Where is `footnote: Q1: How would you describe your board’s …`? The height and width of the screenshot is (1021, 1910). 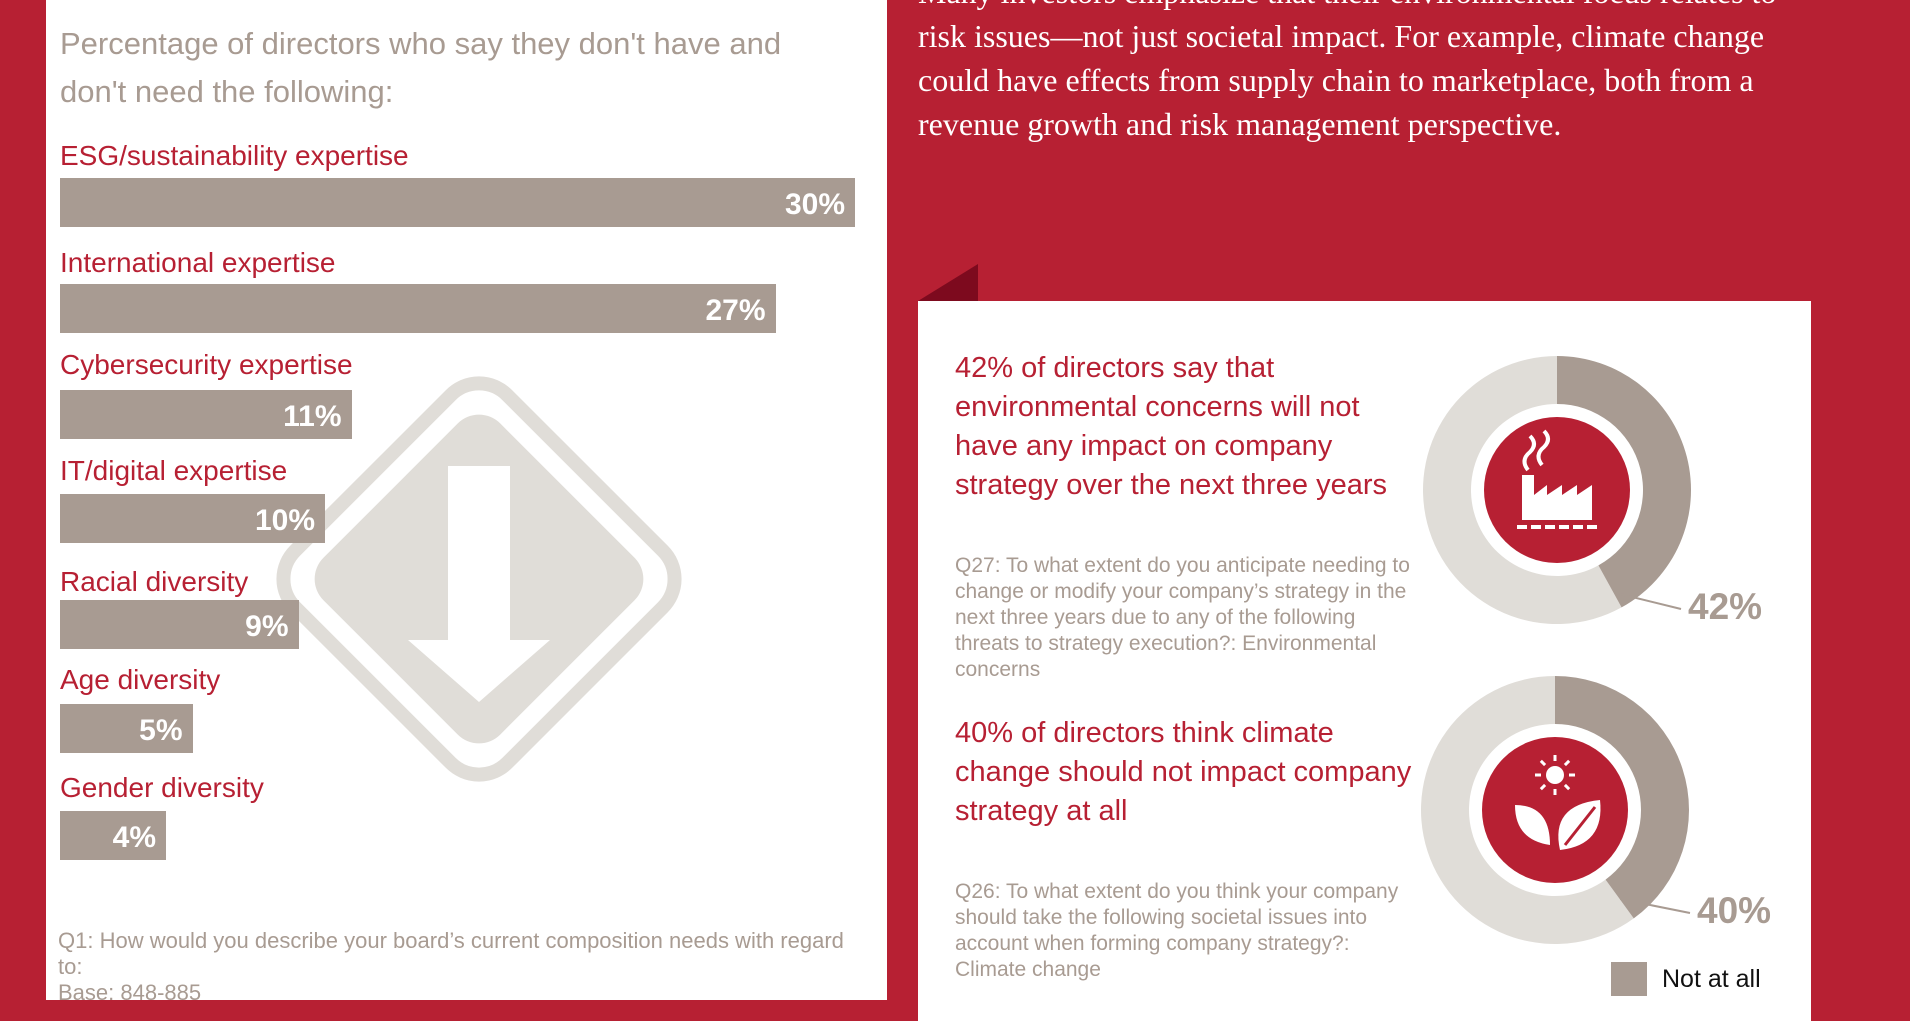 footnote: Q1: How would you describe your board’s … is located at coordinates (458, 967).